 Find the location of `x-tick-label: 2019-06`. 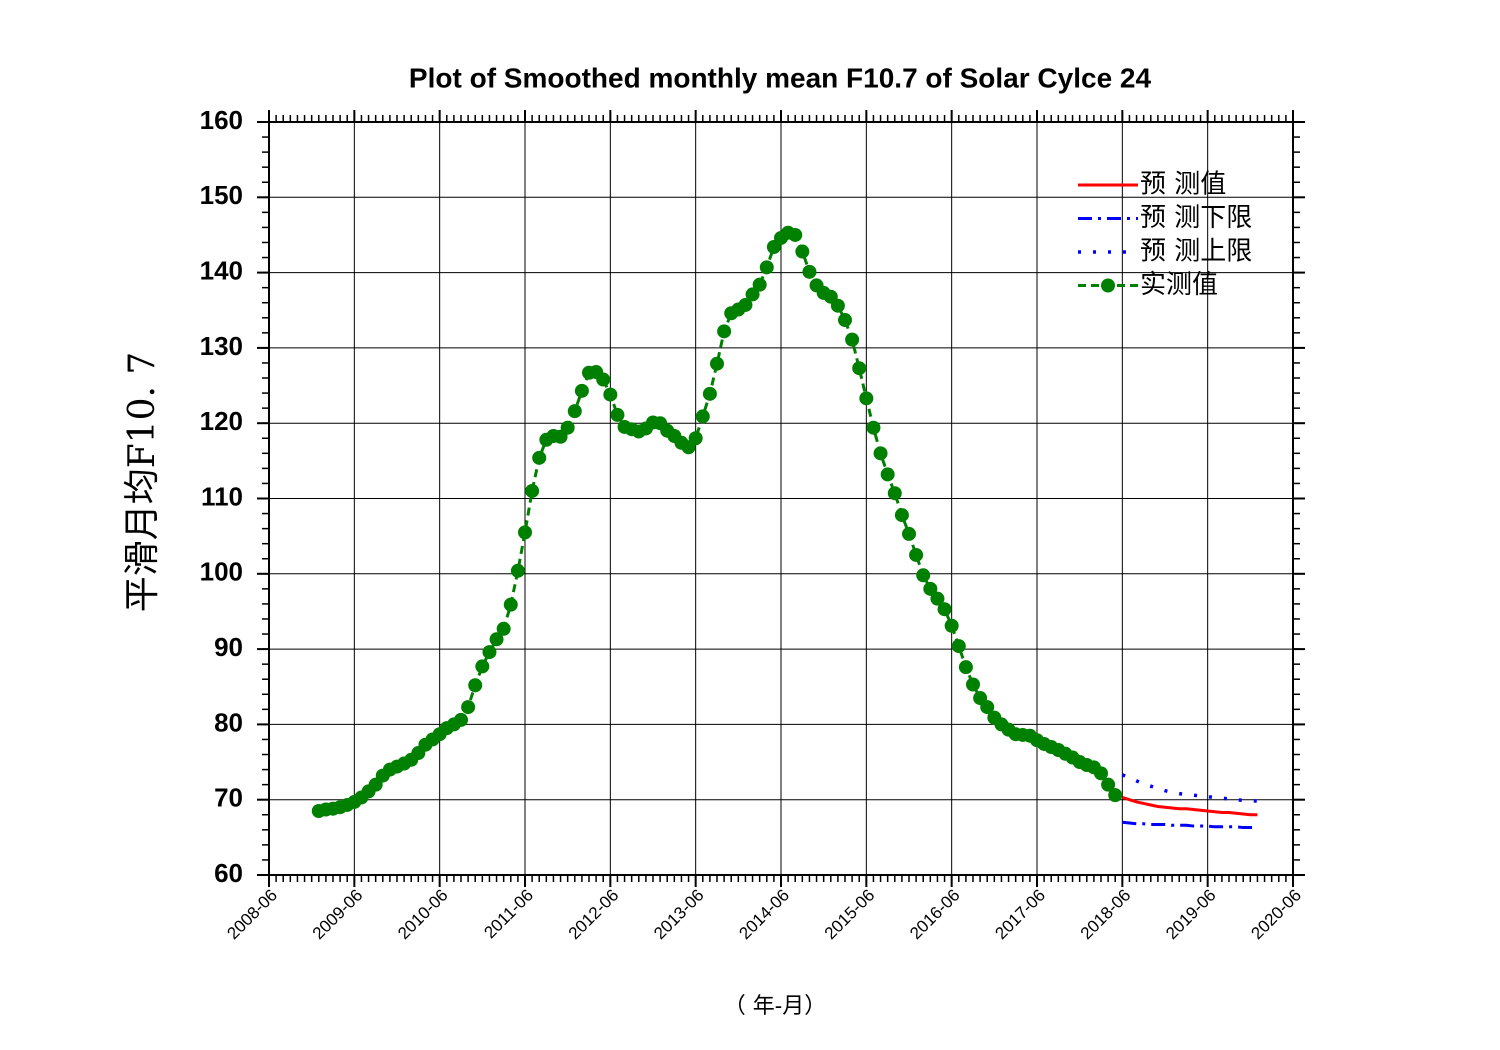

x-tick-label: 2019-06 is located at coordinates (1191, 915).